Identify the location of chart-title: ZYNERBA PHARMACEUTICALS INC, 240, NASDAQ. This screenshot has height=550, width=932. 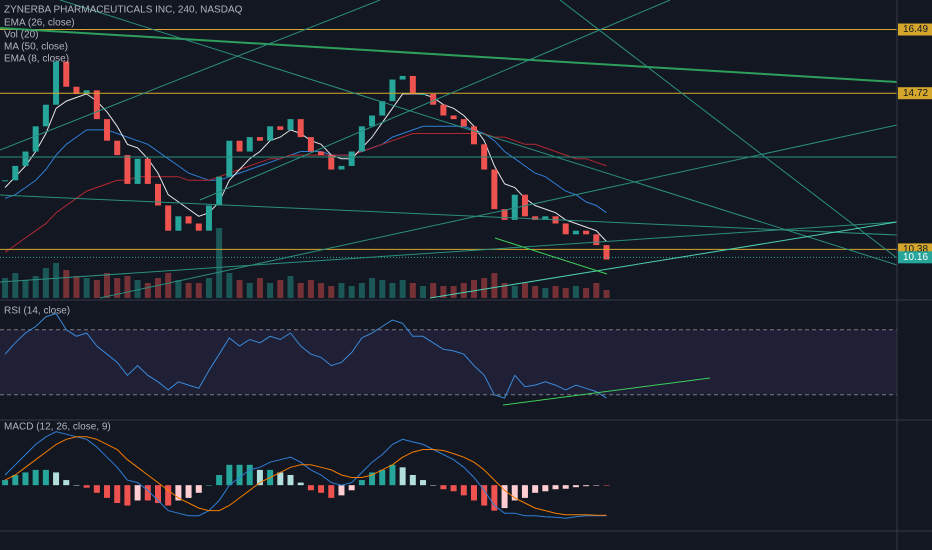
(123, 10).